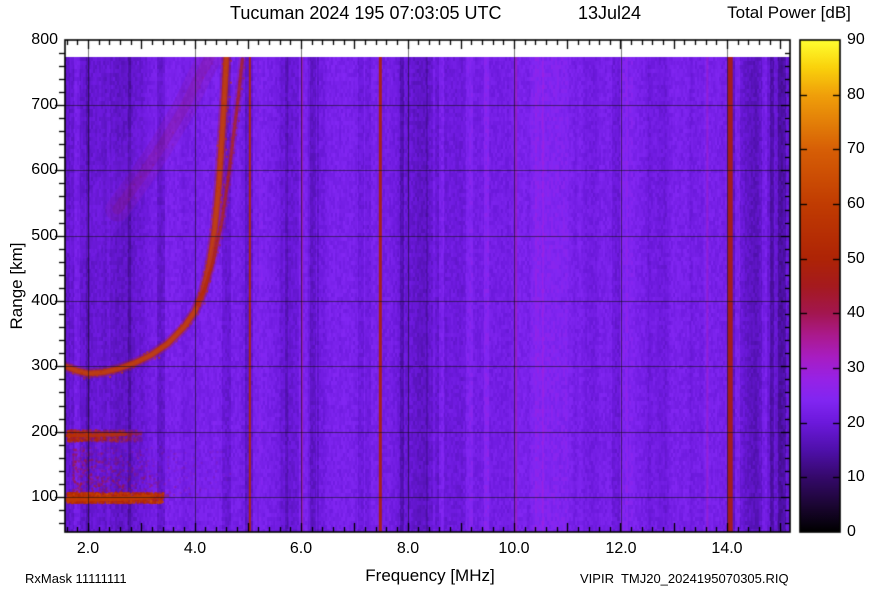  I want to click on colorbar-tick-label: 90, so click(856, 39).